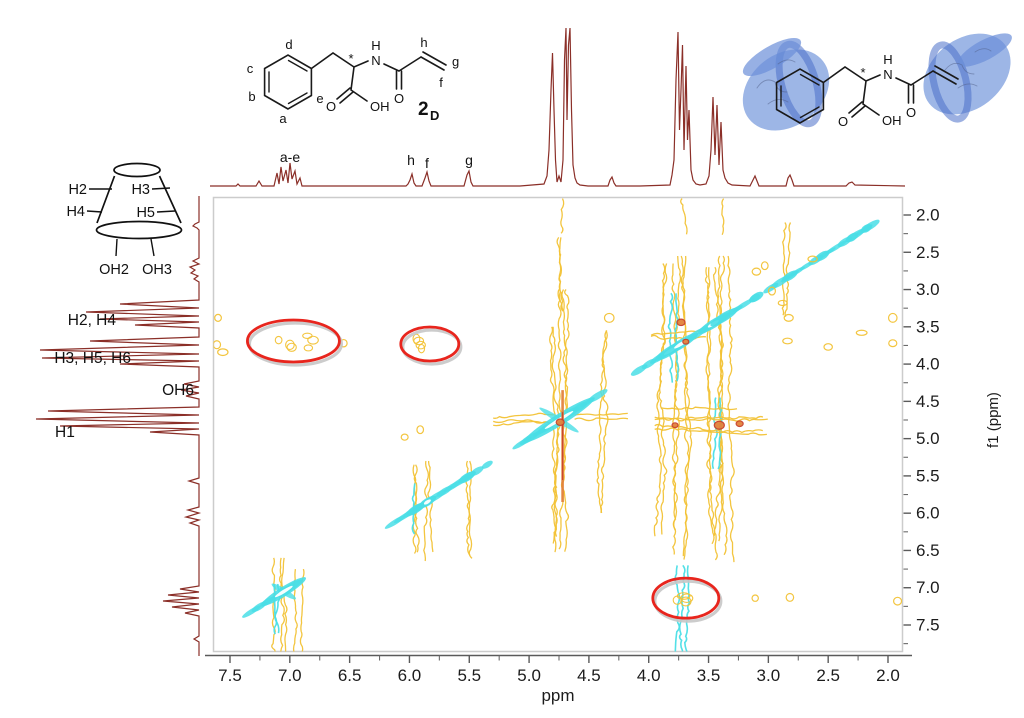 The width and height of the screenshot is (1024, 718). I want to click on highlight-ellipse, so click(293, 341).